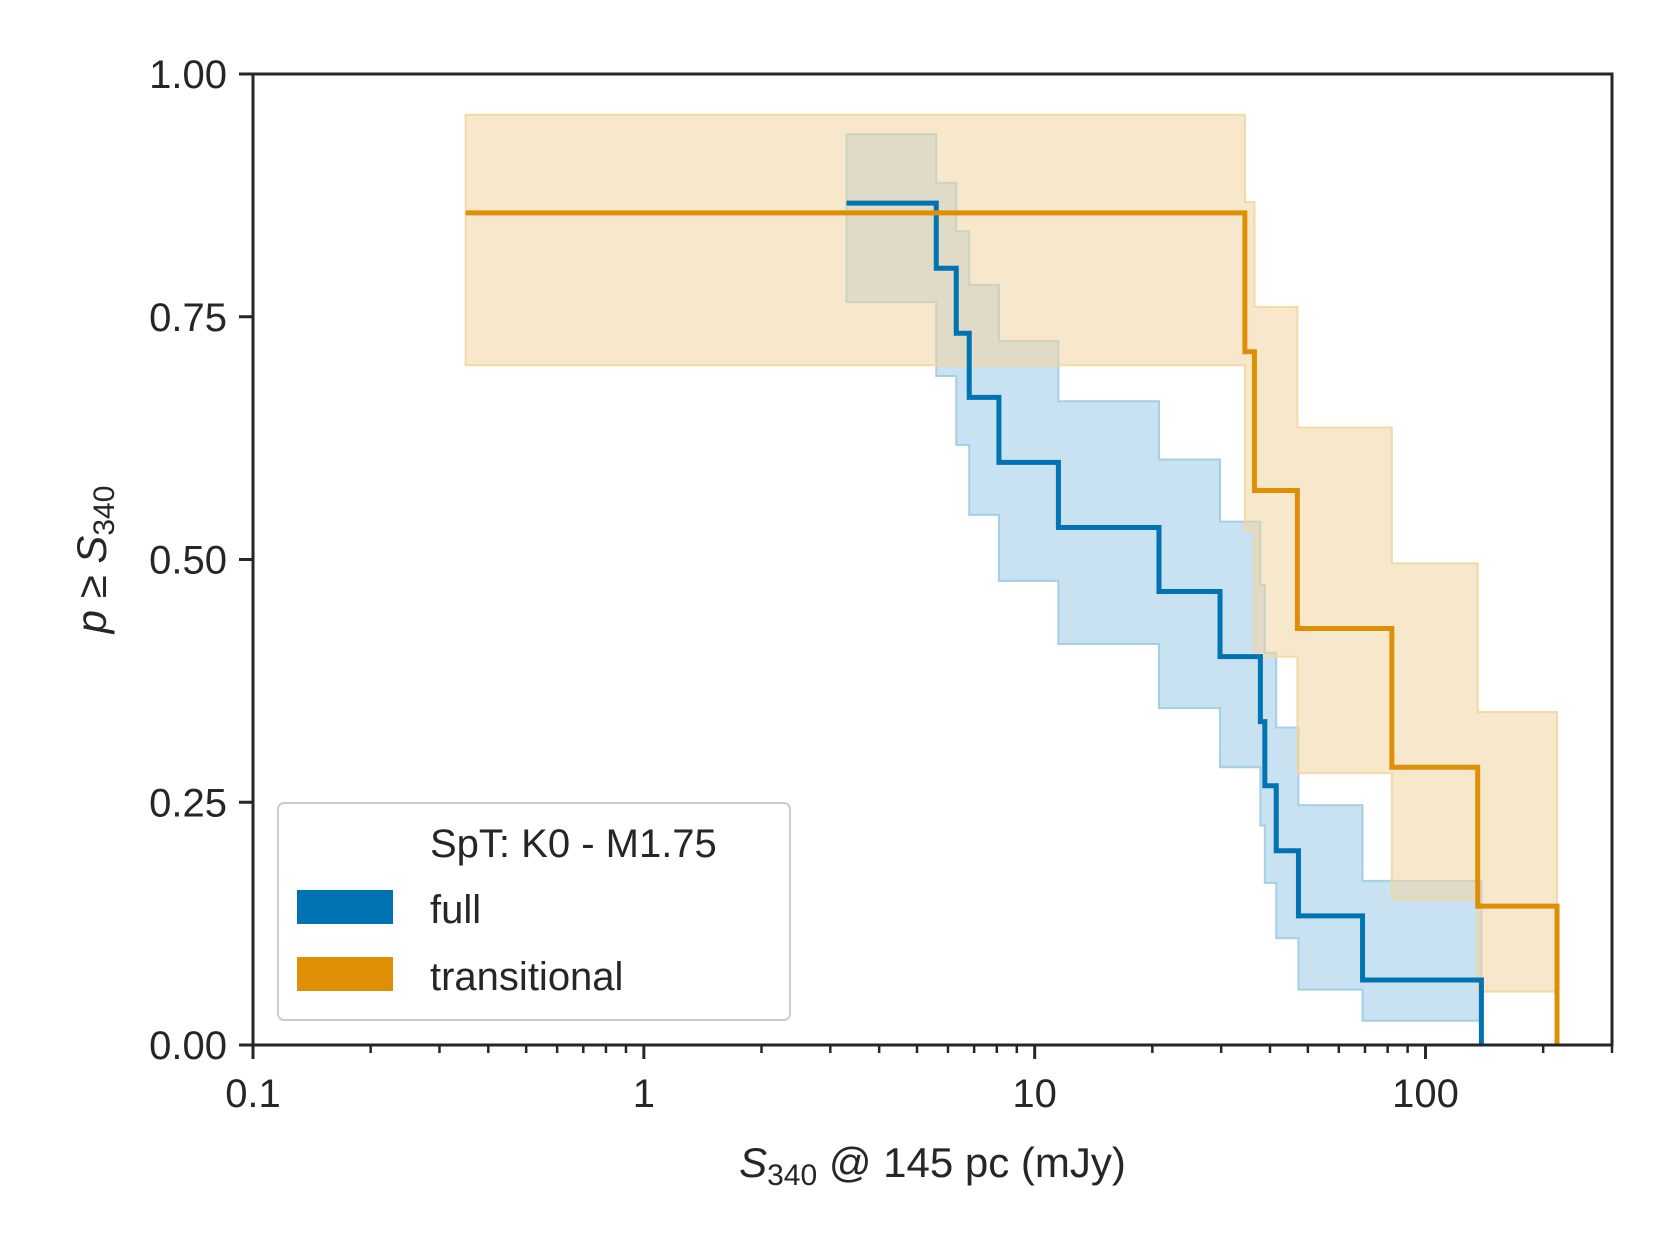 This screenshot has height=1245, width=1660. I want to click on x-tick-label: 0.1, so click(253, 1094).